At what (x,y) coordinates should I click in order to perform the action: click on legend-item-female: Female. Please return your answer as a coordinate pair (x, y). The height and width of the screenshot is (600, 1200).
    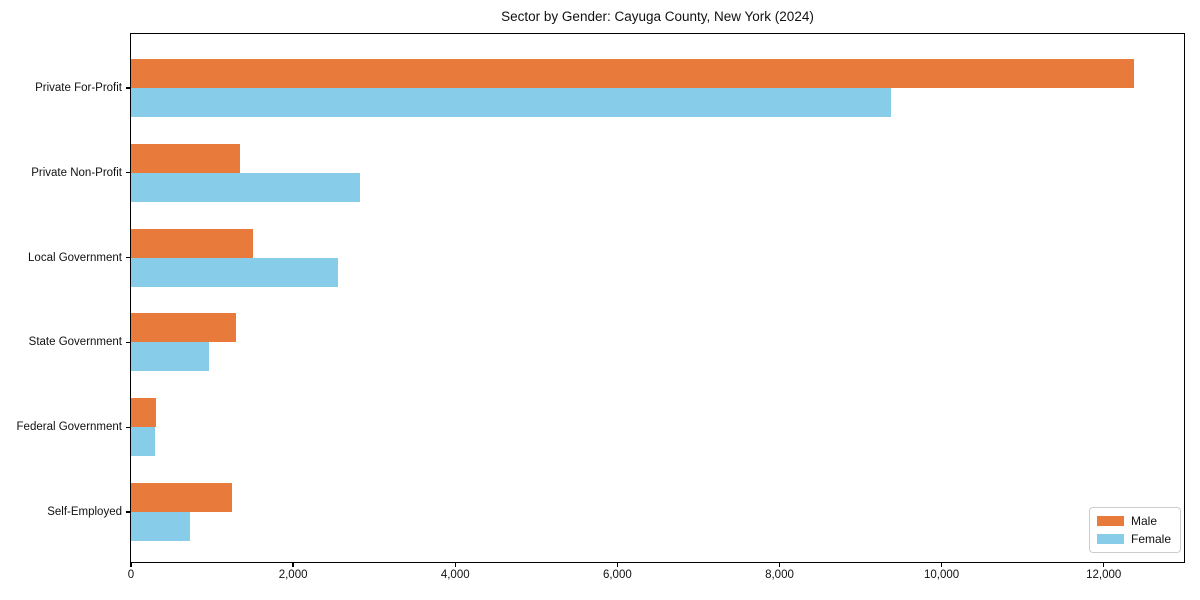
    Looking at the image, I should click on (1134, 539).